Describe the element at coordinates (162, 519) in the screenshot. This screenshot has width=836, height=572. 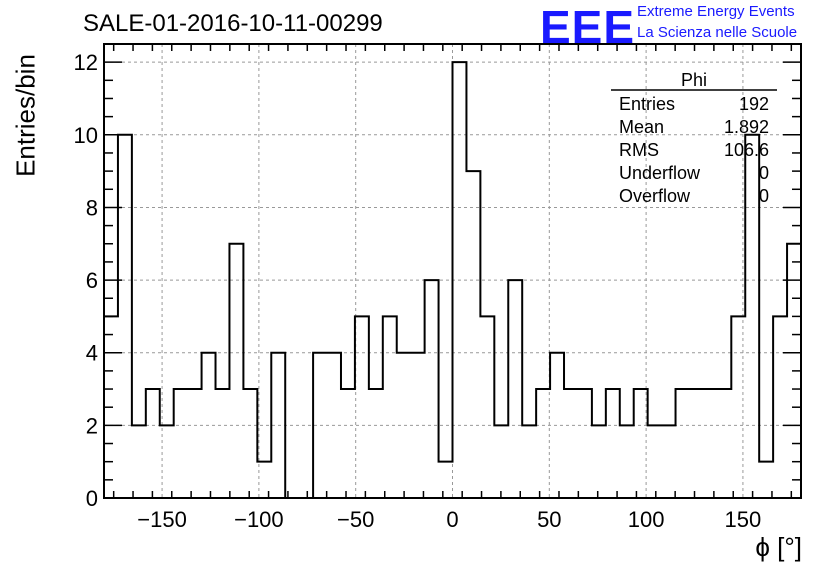
I see `x-tick-label: −150` at that location.